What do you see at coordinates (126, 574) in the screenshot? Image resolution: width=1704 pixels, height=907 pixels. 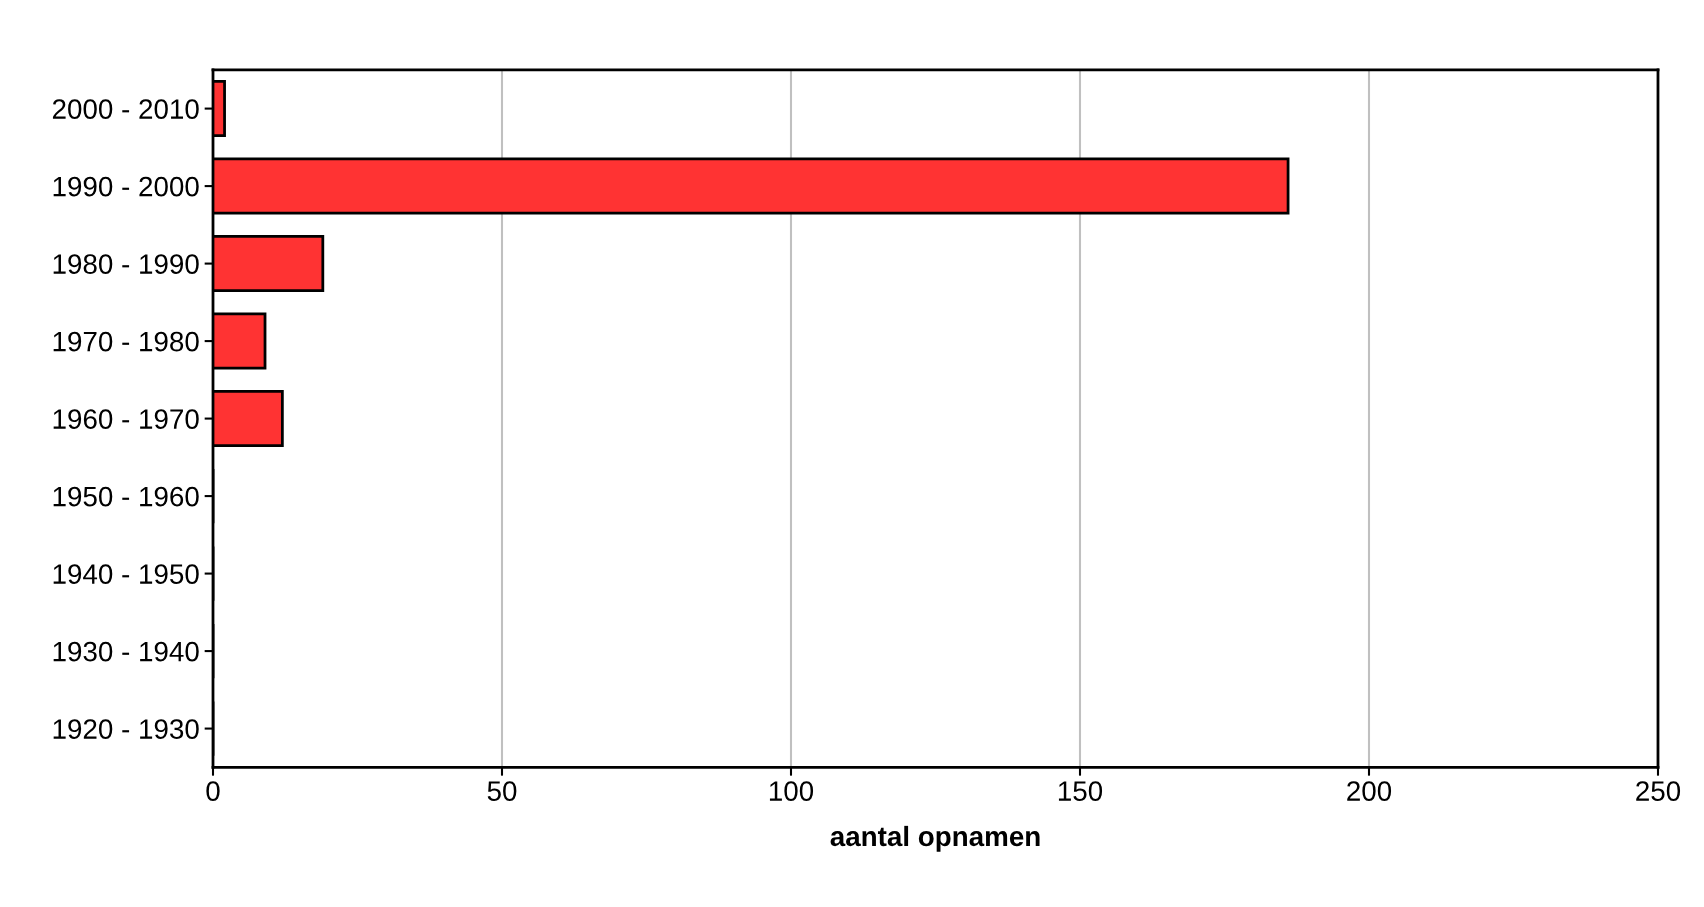 I see `y-tick-label: 1940 - 1950` at bounding box center [126, 574].